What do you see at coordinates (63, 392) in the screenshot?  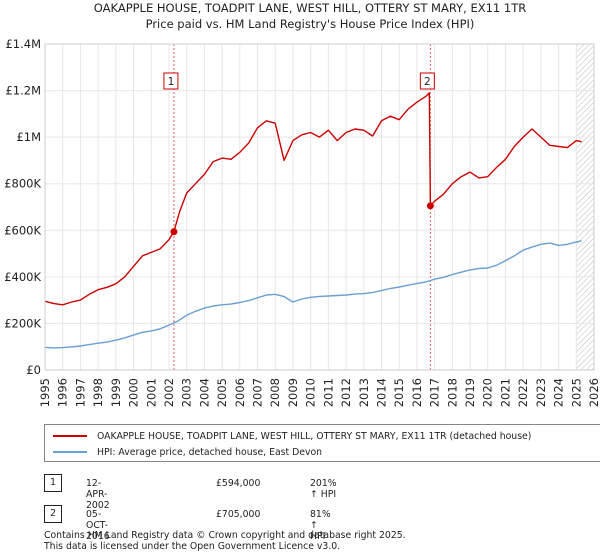 I see `x-tick-label: 1996` at bounding box center [63, 392].